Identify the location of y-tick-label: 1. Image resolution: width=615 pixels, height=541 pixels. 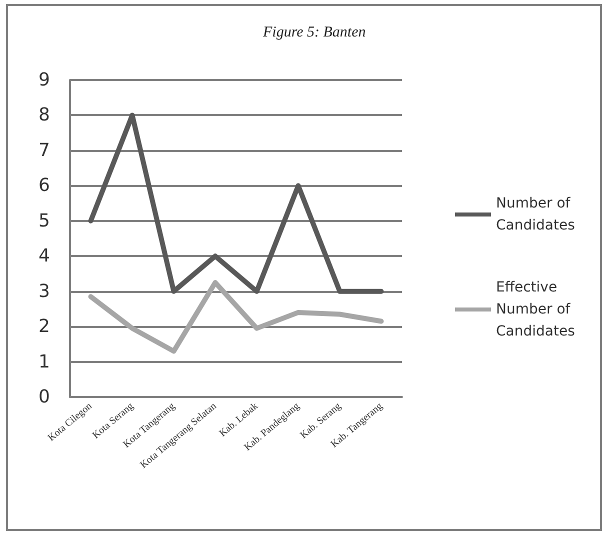
(44, 361).